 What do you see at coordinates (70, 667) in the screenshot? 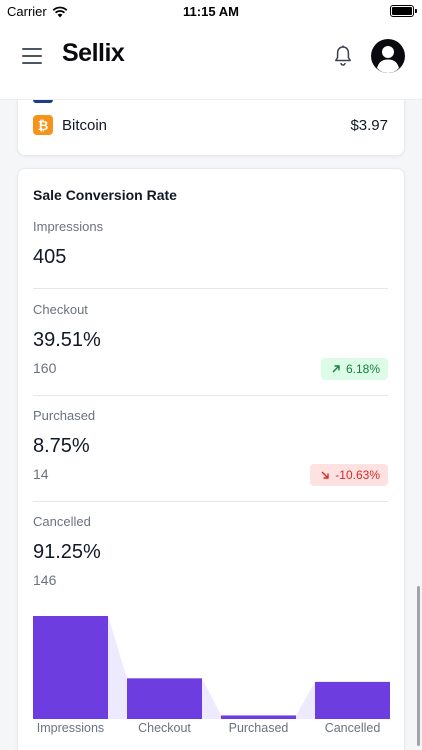
I see `funnel-bar-impressions` at bounding box center [70, 667].